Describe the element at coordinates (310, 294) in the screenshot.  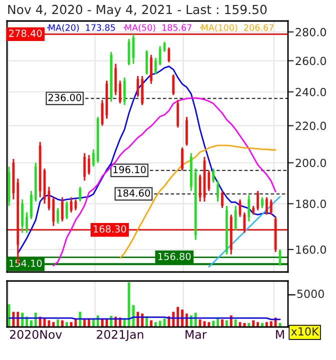
I see `text: 5000` at that location.